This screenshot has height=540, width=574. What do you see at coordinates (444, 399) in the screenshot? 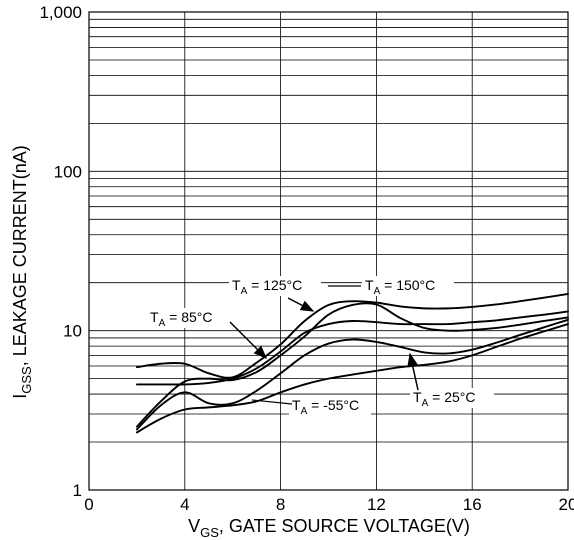
I see `annotation-label: TA = 25°C` at bounding box center [444, 399].